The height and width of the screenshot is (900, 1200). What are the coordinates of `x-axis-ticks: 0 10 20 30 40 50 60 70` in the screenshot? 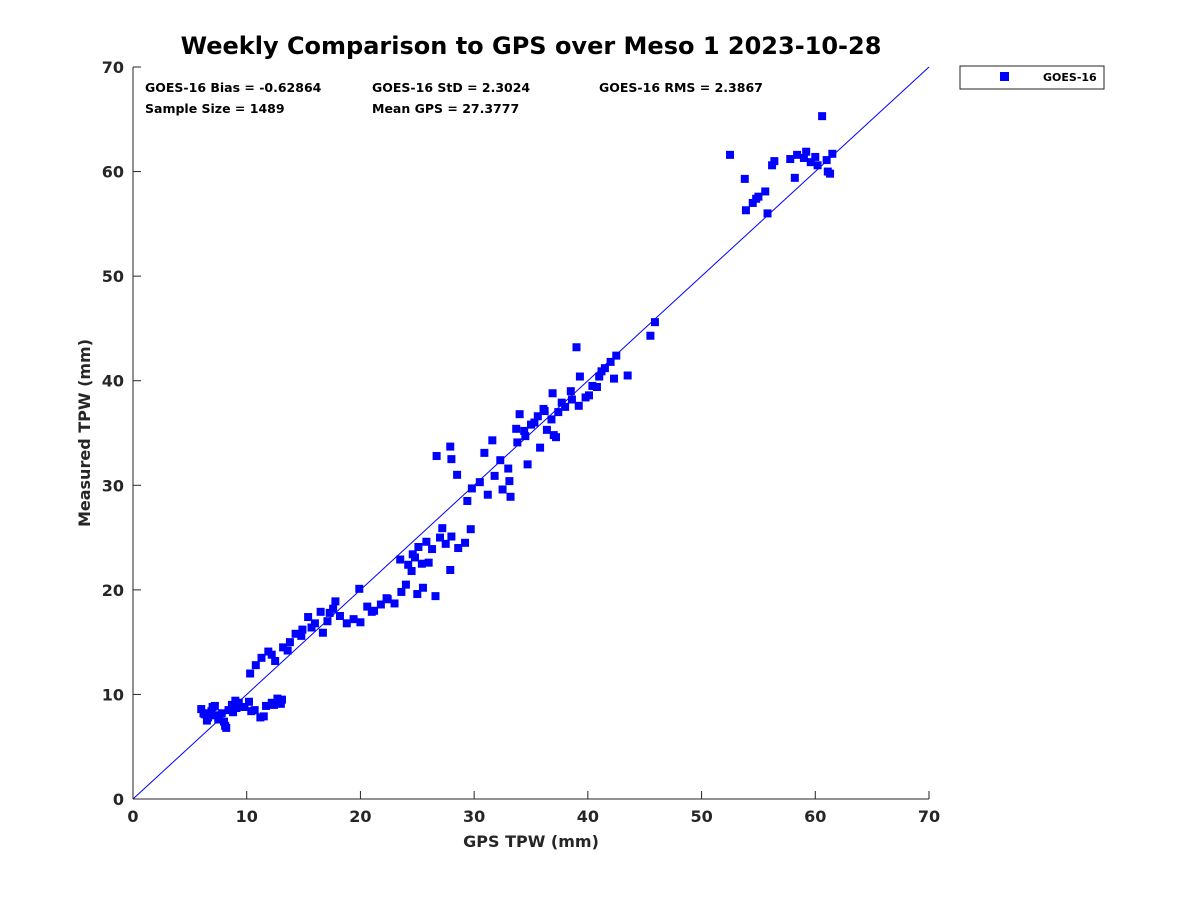 It's located at (533, 808).